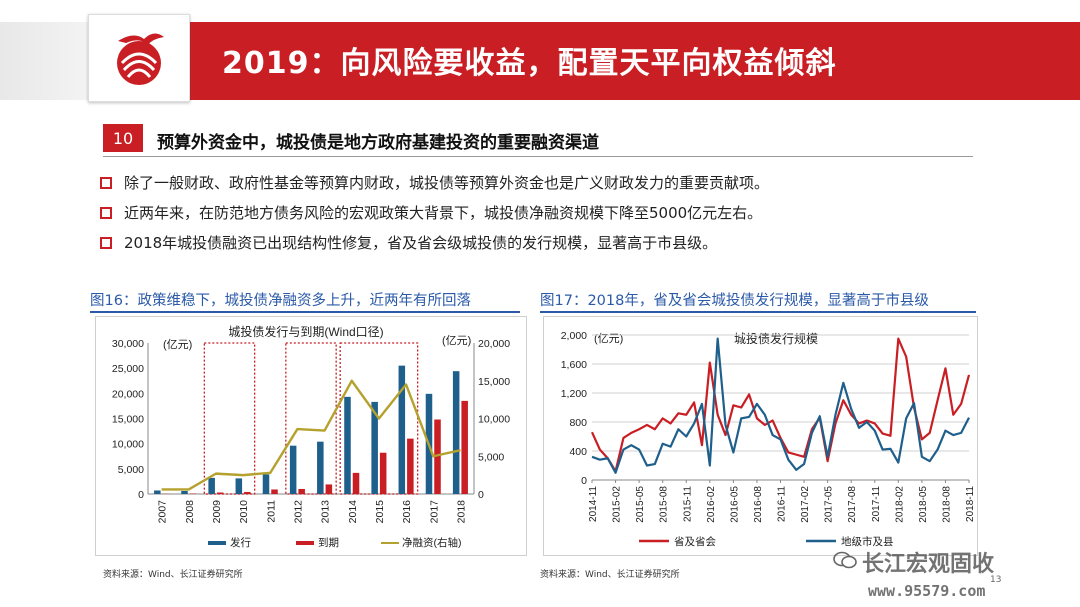  What do you see at coordinates (128, 420) in the screenshot?
I see `left-y-tick-label: 15,000` at bounding box center [128, 420].